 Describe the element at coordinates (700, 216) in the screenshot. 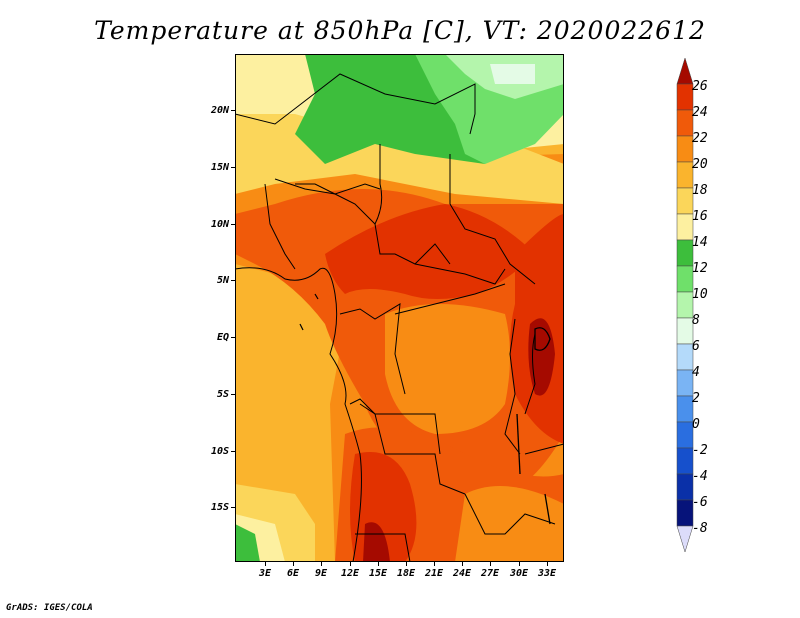

I see `colorbar-label: 16` at that location.